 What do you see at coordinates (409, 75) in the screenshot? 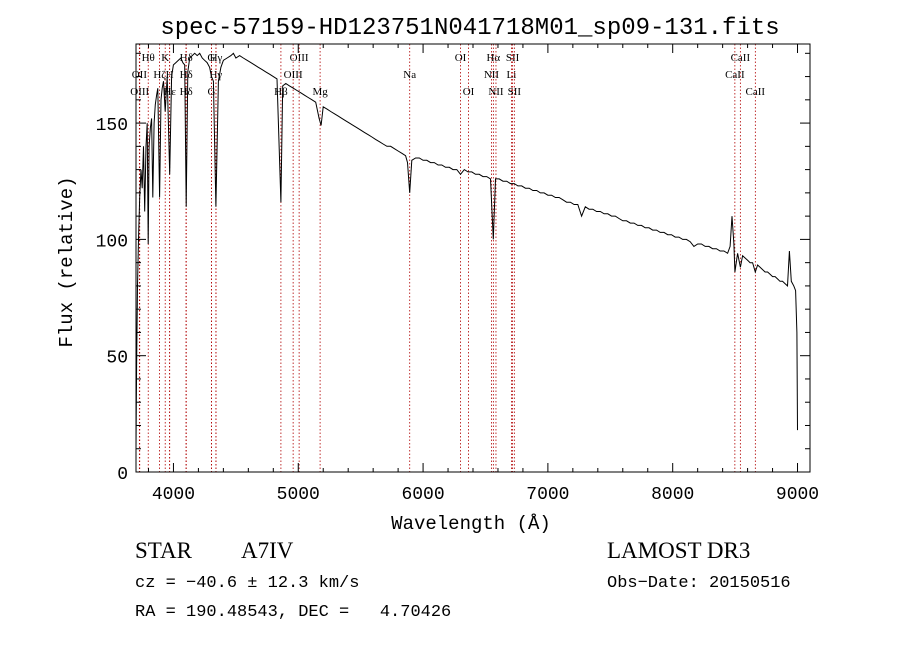
I see `line-marker-label: Na` at bounding box center [409, 75].